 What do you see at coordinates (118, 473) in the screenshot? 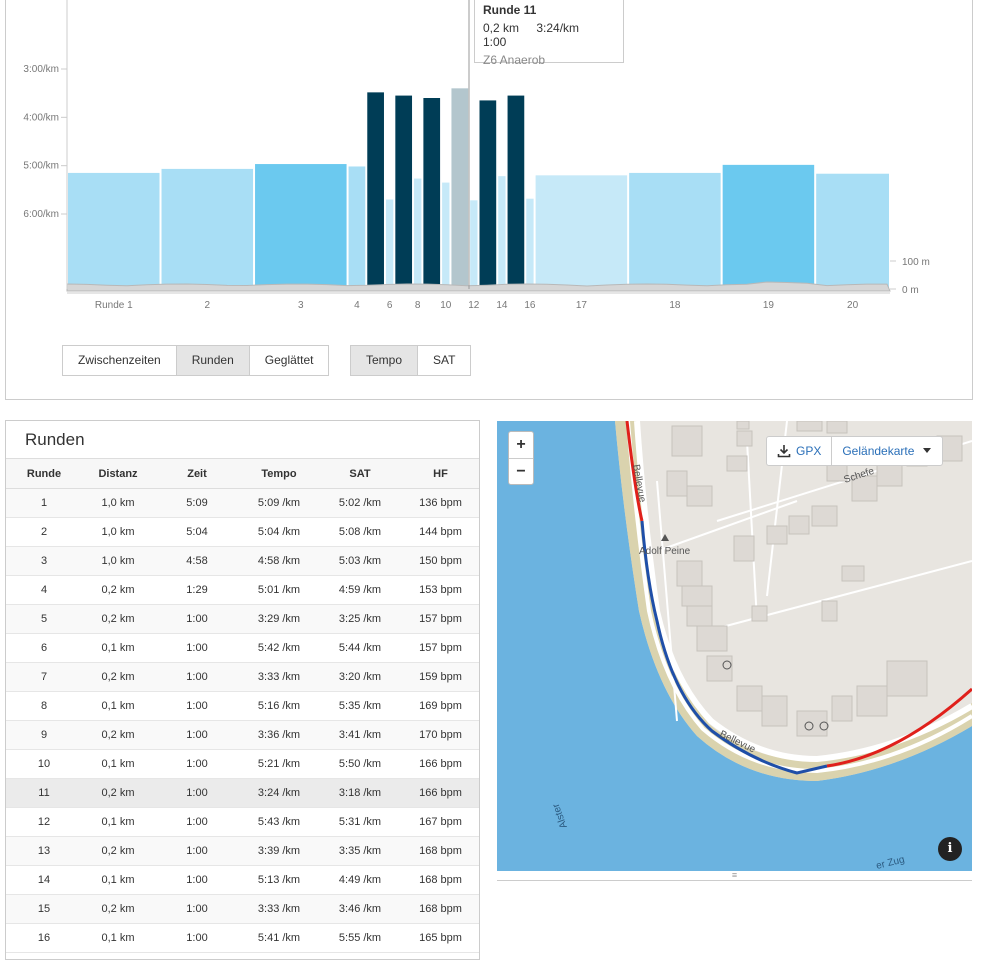
I see `col-distance: Distanz` at bounding box center [118, 473].